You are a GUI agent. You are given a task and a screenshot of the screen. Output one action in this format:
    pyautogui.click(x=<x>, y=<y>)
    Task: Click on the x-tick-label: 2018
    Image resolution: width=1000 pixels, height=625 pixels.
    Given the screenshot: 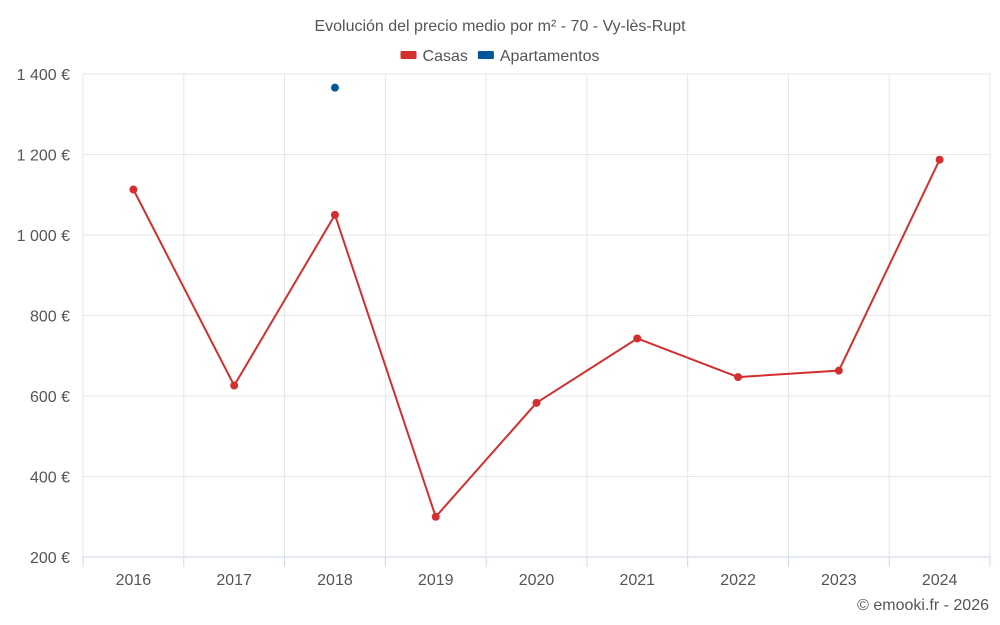 What is the action you would take?
    pyautogui.click(x=335, y=580)
    